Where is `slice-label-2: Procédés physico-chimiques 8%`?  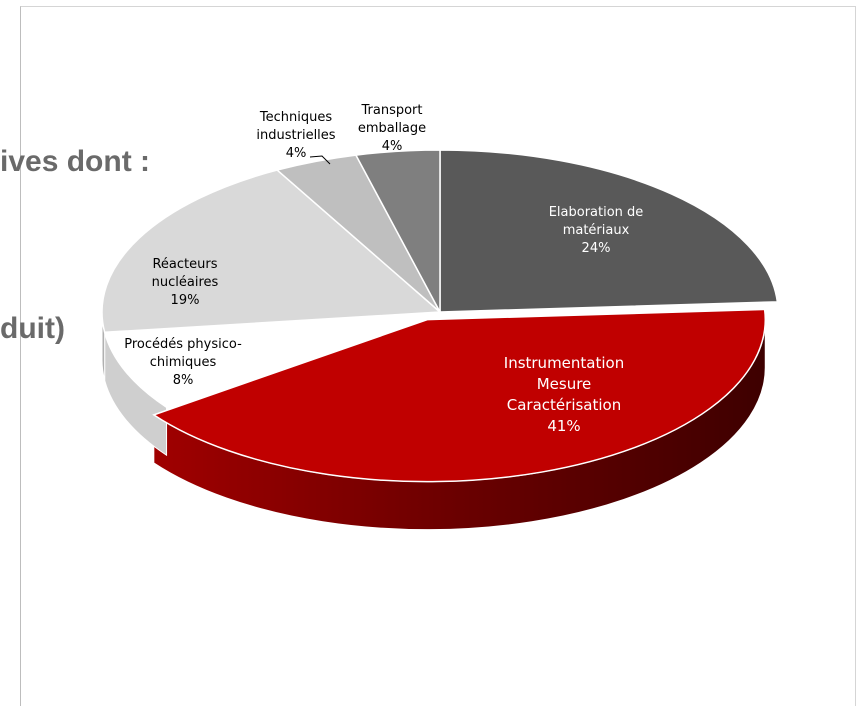
slice-label-2: Procédés physico-chimiques 8% is located at coordinates (183, 362).